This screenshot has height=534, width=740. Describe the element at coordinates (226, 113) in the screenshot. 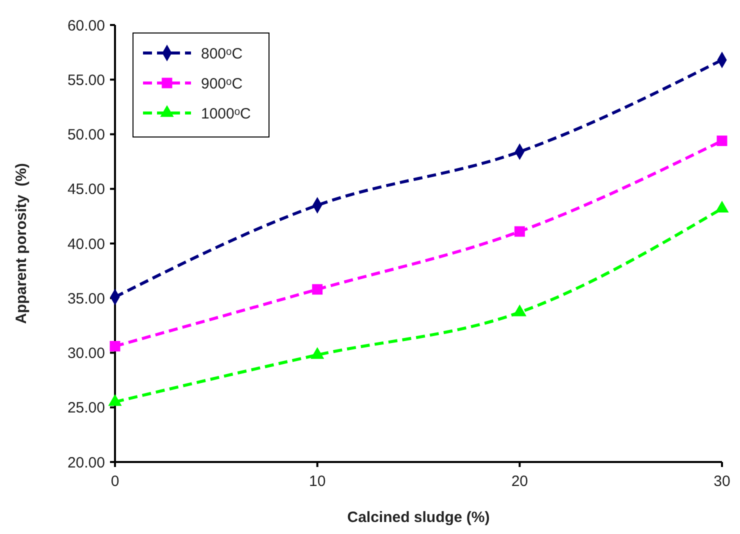

I see `legend-label: 1000ᵒC` at that location.